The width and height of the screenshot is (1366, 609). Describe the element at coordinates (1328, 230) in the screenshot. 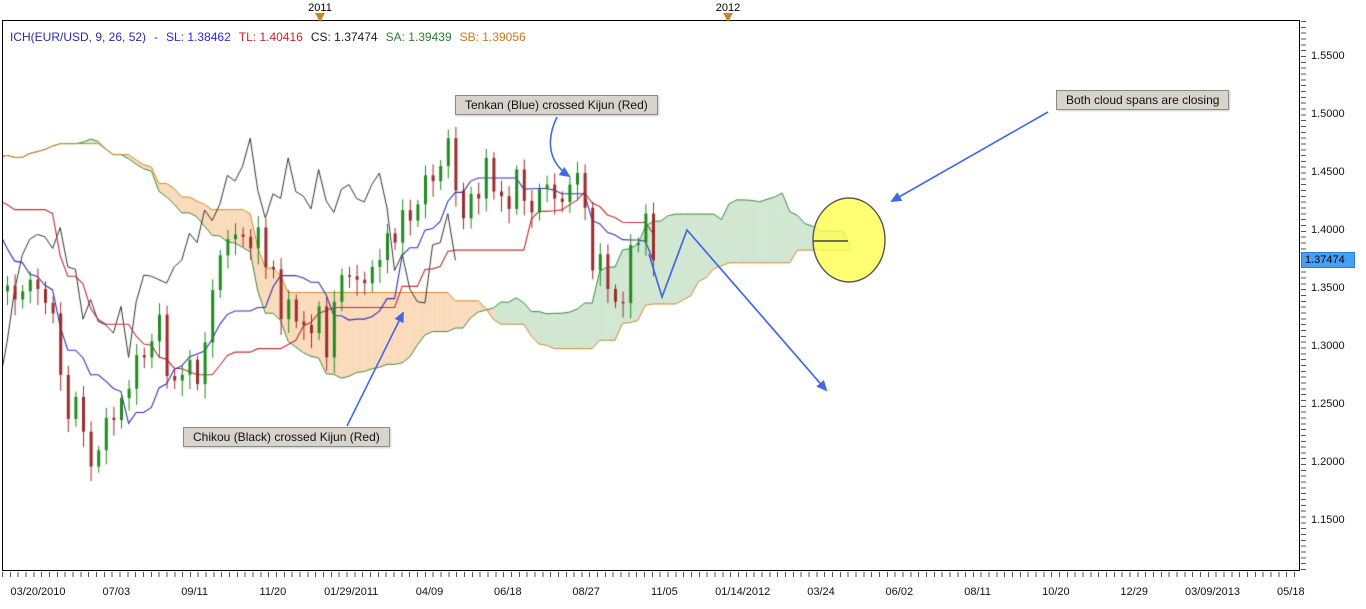

I see `y-axis-label: 1.4000` at that location.